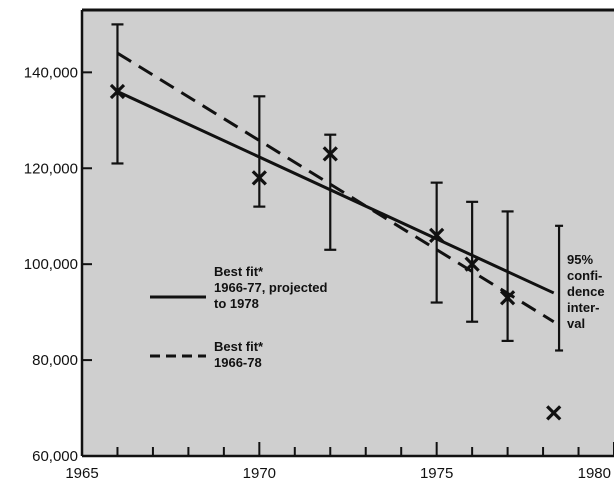  Describe the element at coordinates (55, 456) in the screenshot. I see `y-tick-label: 60,000` at that location.